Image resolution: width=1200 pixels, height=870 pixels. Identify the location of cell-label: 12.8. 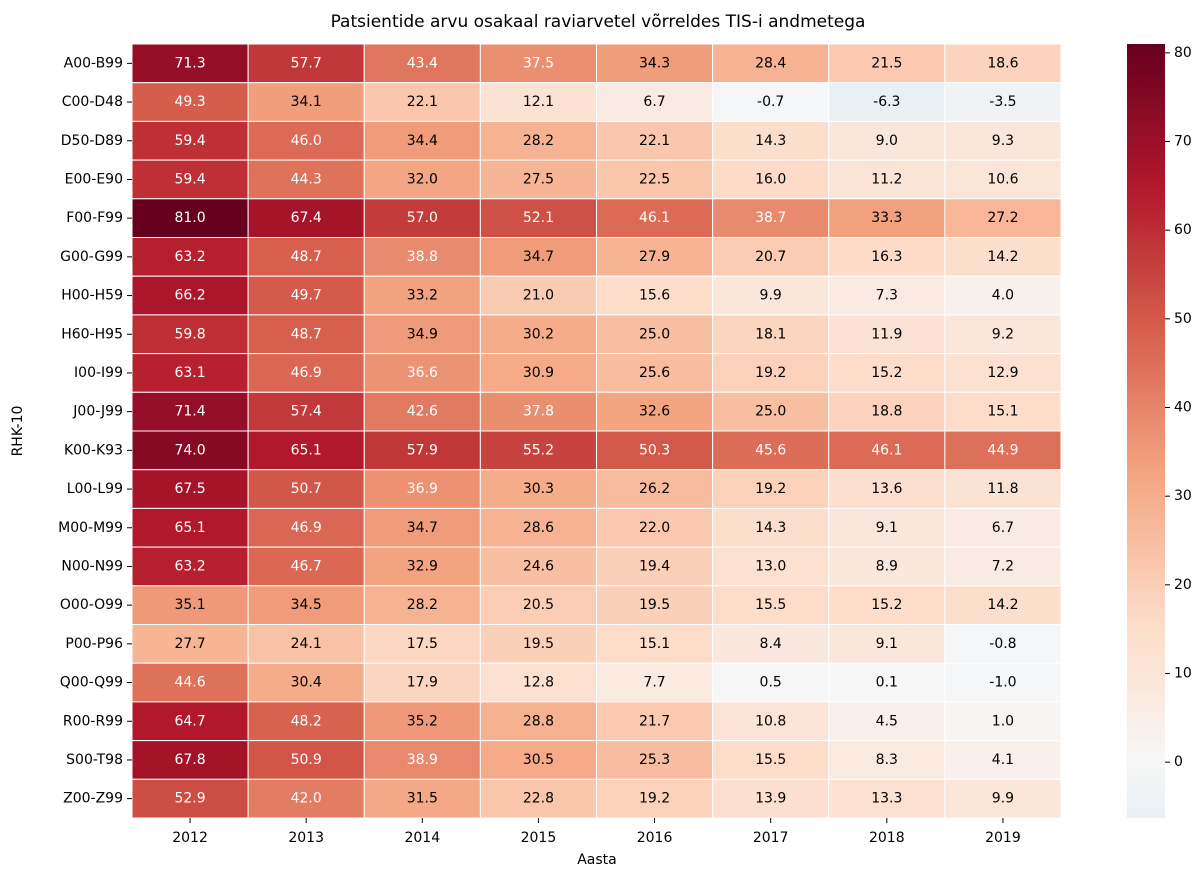
(538, 683).